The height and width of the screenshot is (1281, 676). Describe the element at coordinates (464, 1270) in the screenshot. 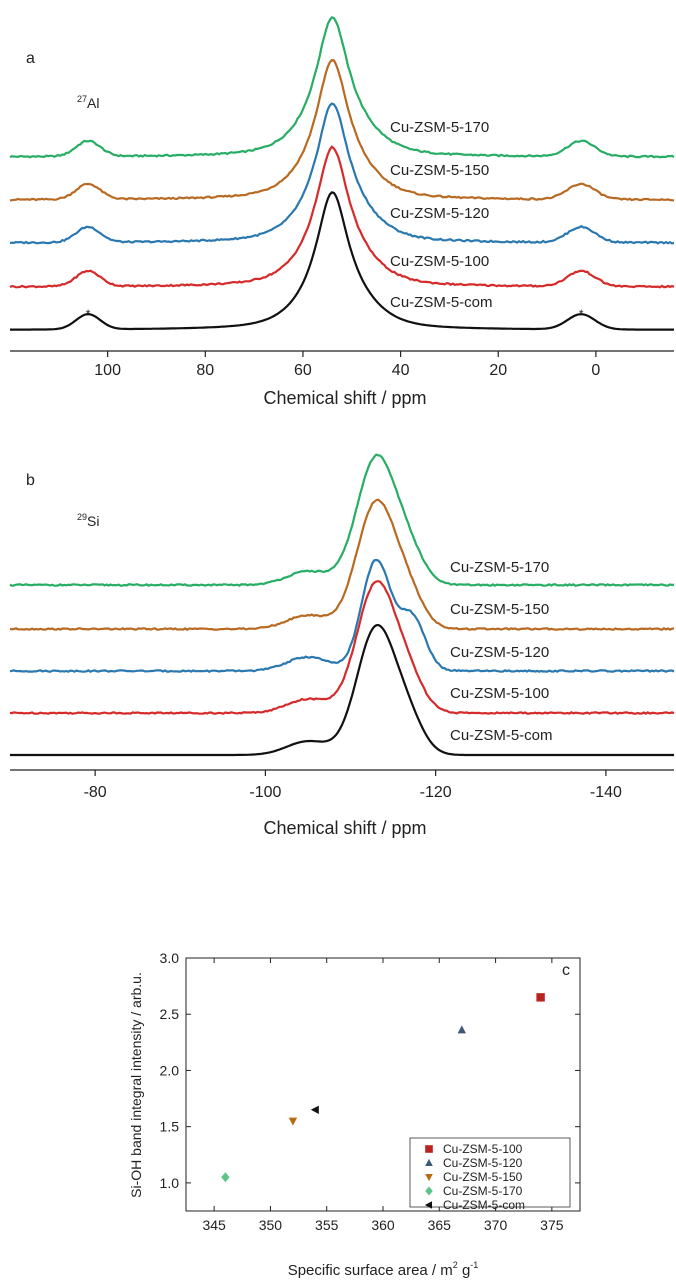

I see `x-label-mid: g` at that location.